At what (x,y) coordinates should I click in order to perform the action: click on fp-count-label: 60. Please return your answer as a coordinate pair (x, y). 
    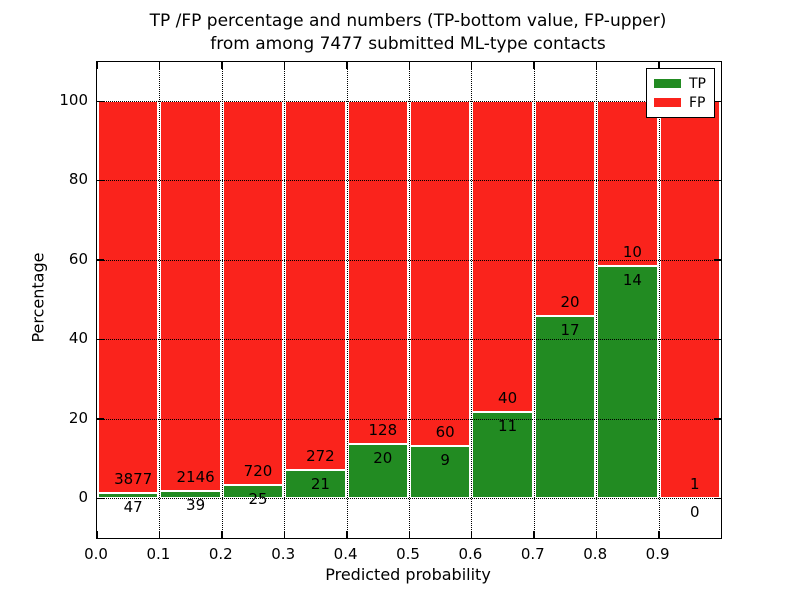
    Looking at the image, I should click on (445, 432).